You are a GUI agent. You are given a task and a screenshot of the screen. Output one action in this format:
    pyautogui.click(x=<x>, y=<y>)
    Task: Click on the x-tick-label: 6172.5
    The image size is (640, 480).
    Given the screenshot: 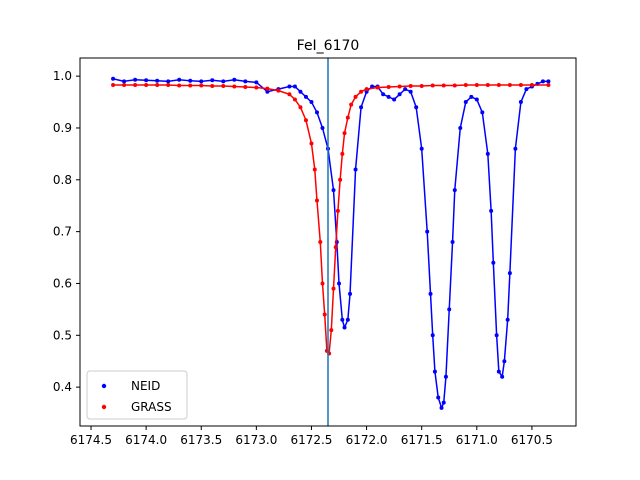 What is the action you would take?
    pyautogui.click(x=311, y=440)
    